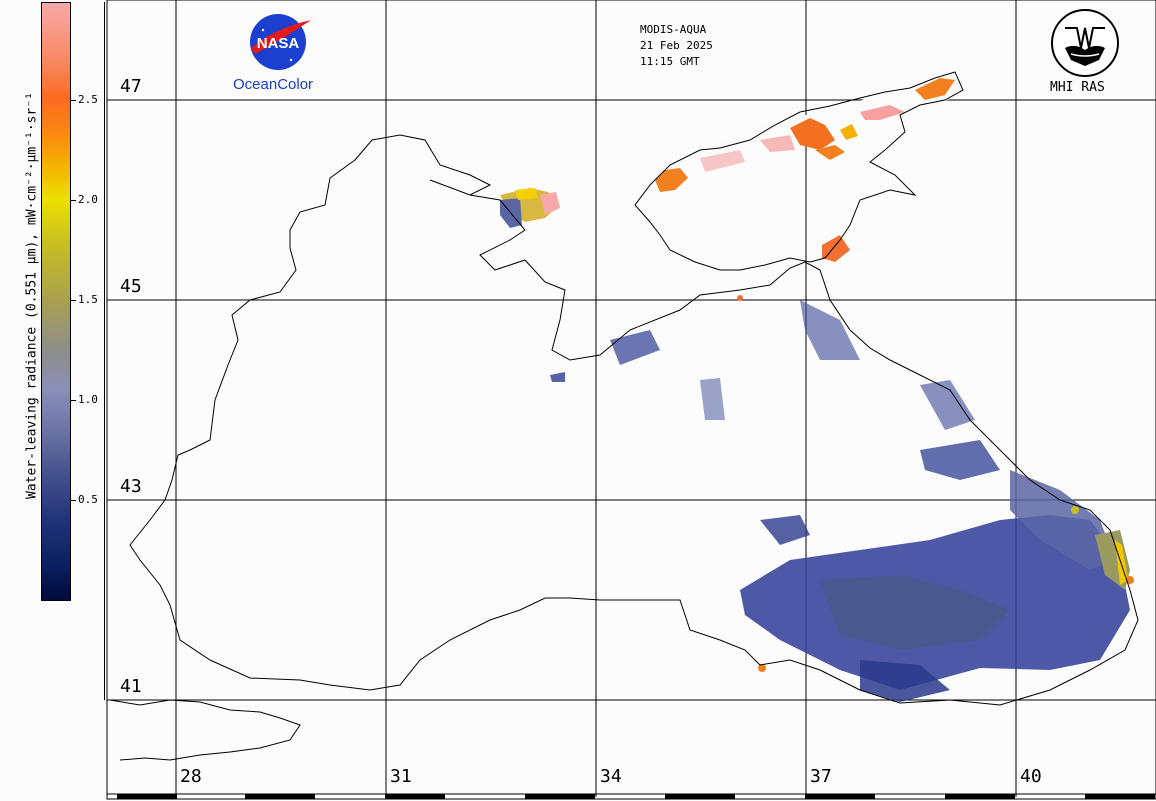  I want to click on nasa-logo: NASA, so click(280, 42).